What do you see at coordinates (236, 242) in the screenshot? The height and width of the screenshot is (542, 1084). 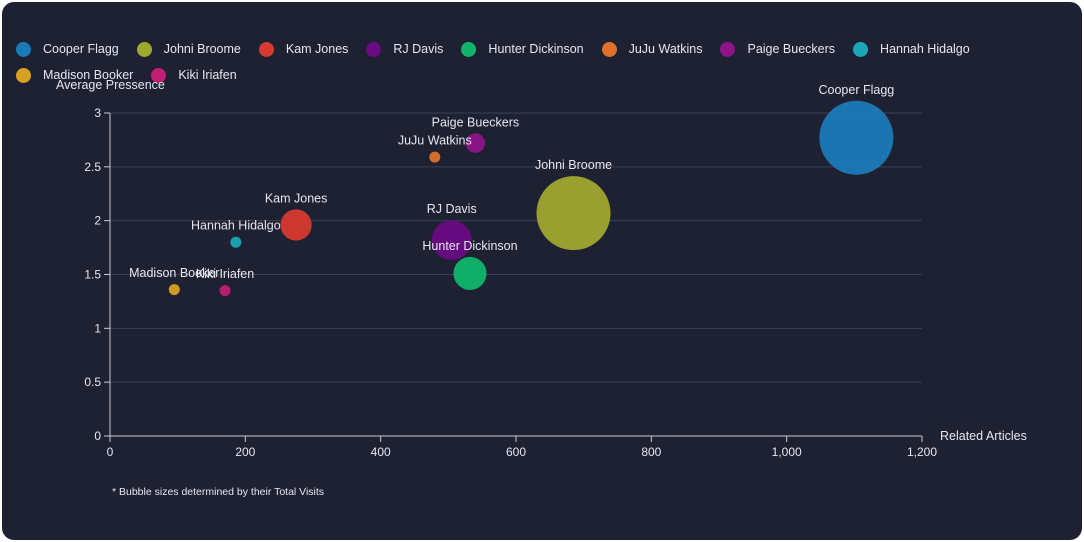 I see `bubble-hannah-hidalgo` at bounding box center [236, 242].